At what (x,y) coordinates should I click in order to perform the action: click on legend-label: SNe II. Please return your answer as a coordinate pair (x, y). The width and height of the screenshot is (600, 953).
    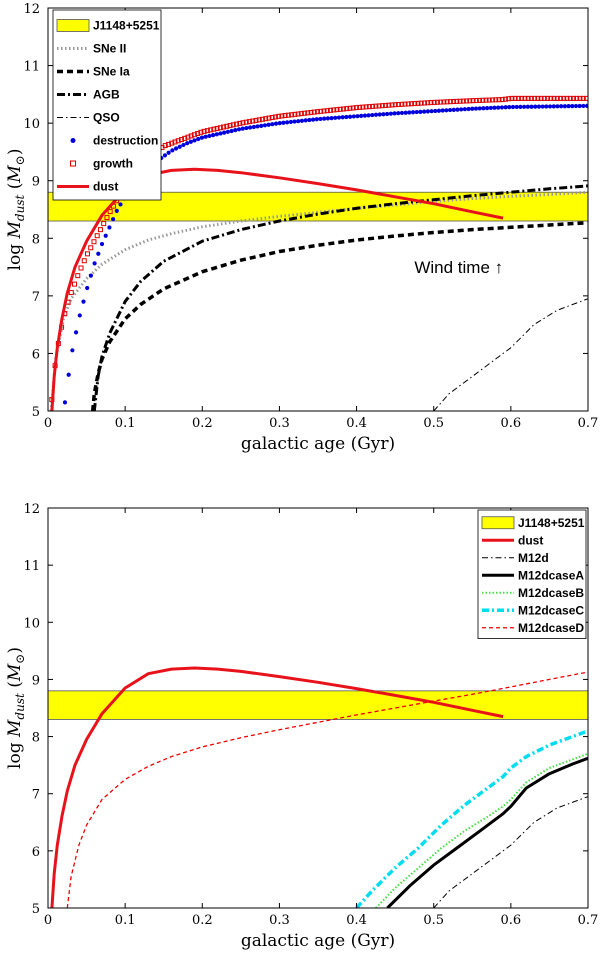
    Looking at the image, I should click on (109, 49).